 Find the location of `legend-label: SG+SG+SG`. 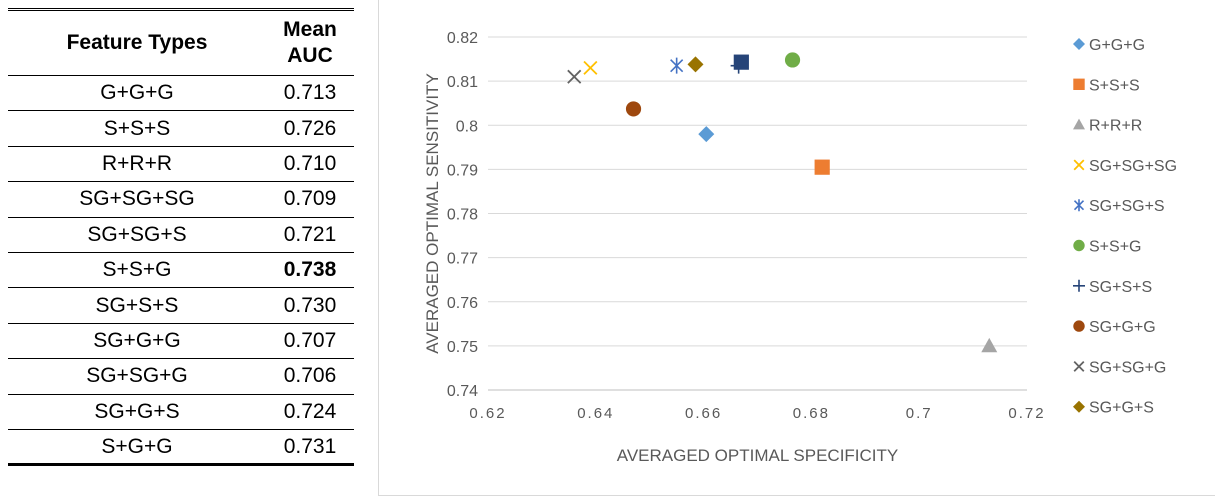

legend-label: SG+SG+SG is located at coordinates (1133, 166).